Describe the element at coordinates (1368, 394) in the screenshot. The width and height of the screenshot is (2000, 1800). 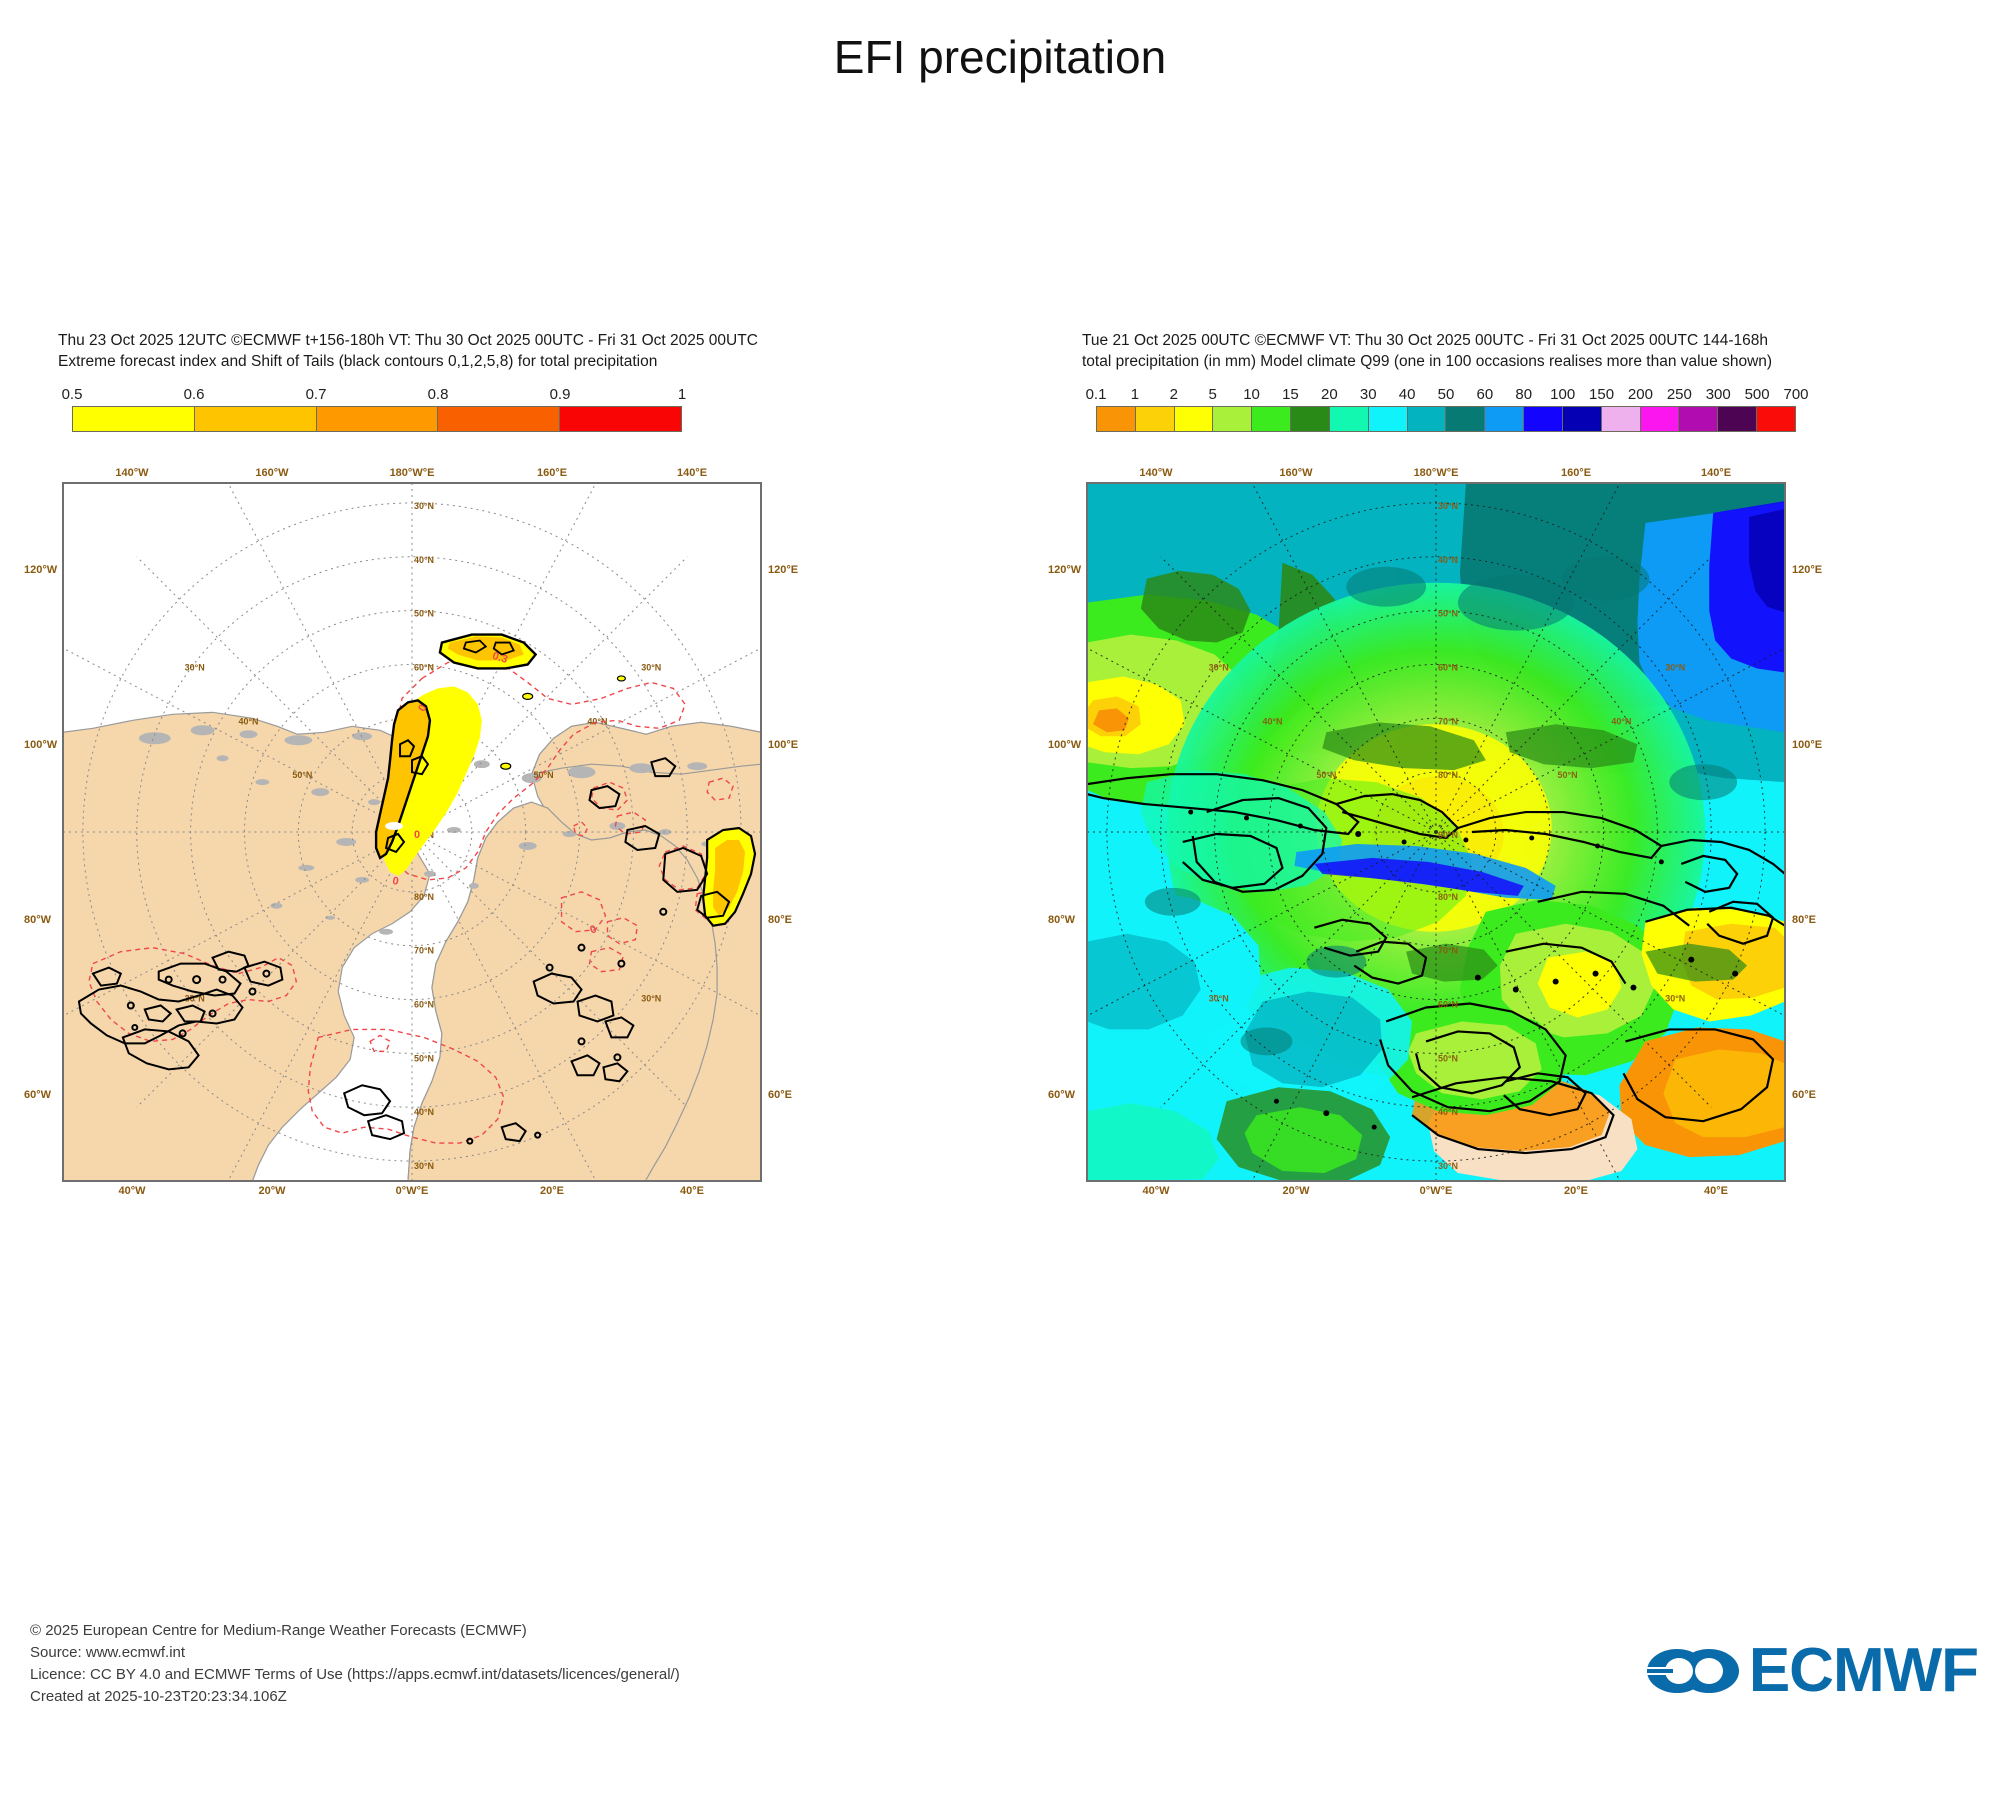
I see `colorbar-precip-tick-7: 30` at that location.